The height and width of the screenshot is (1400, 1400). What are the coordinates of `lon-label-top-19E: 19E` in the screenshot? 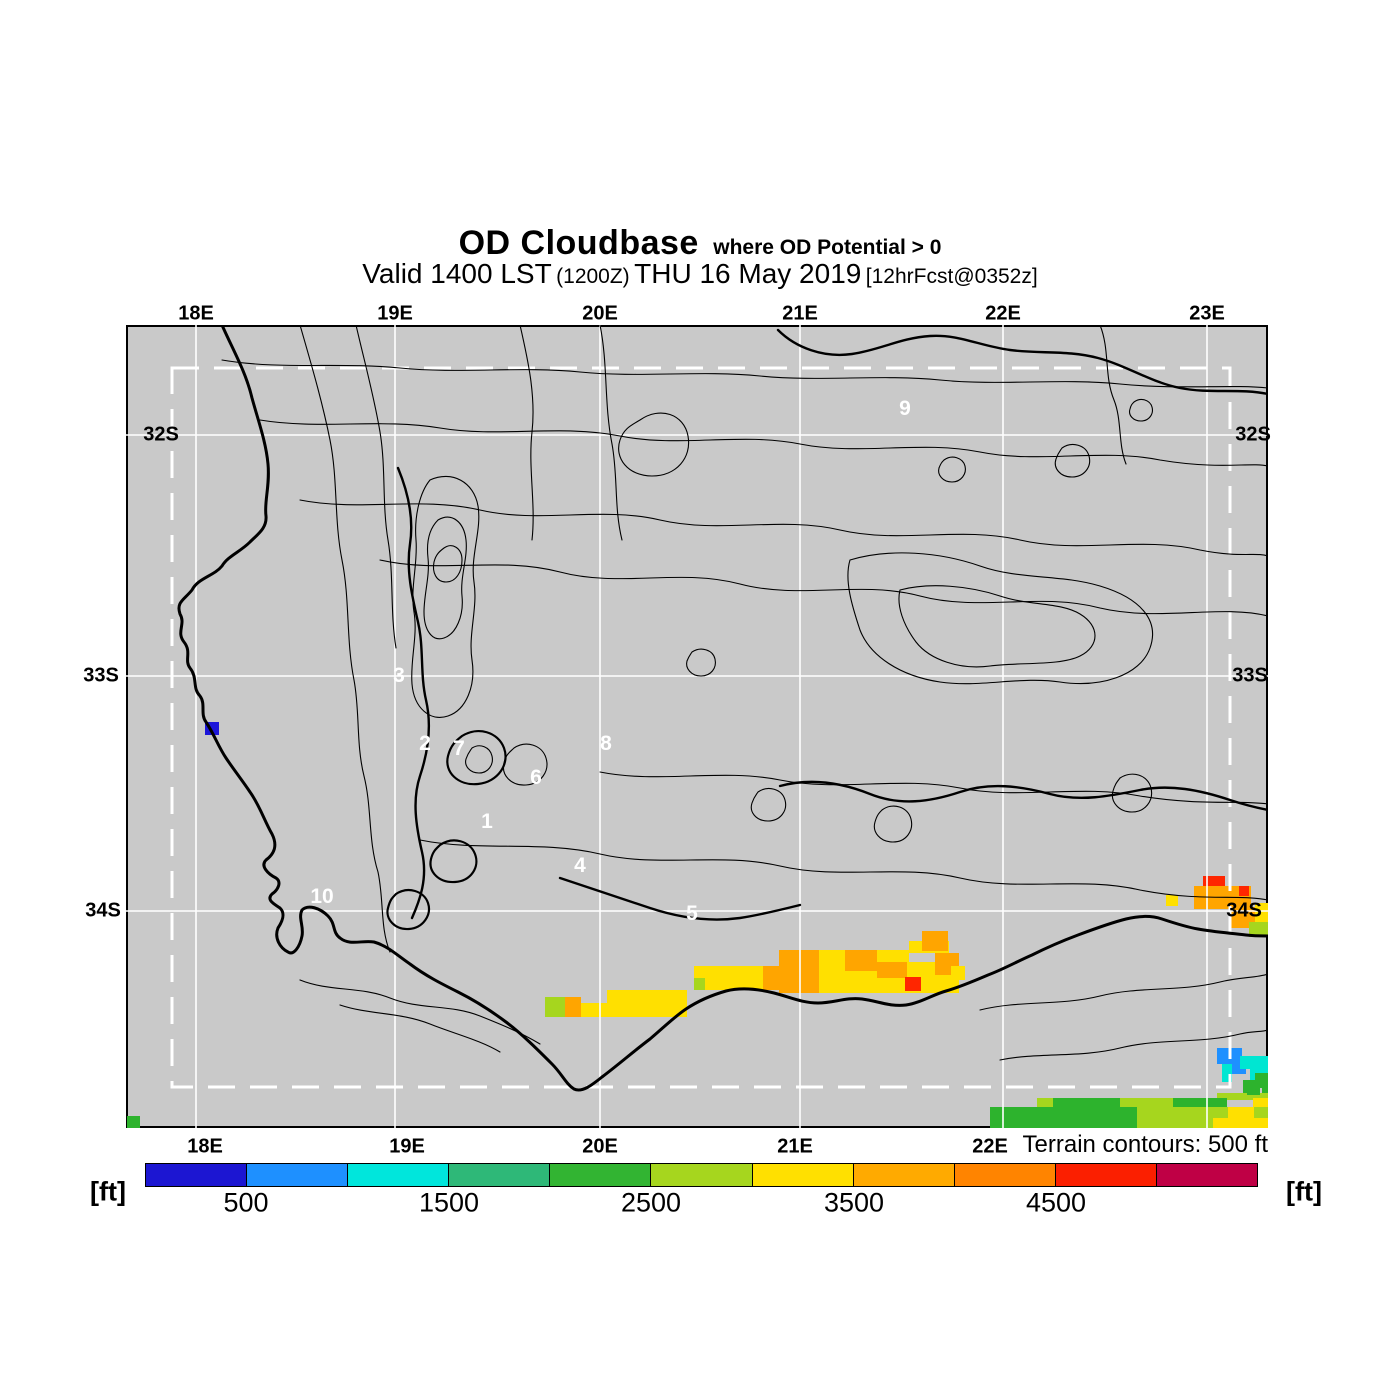 It's located at (395, 313).